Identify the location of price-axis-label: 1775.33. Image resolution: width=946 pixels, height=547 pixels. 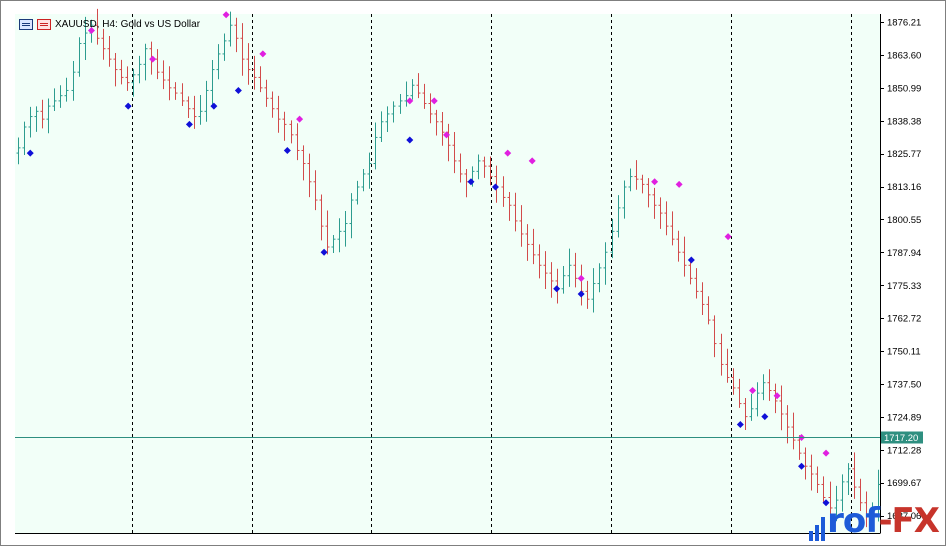
(904, 286).